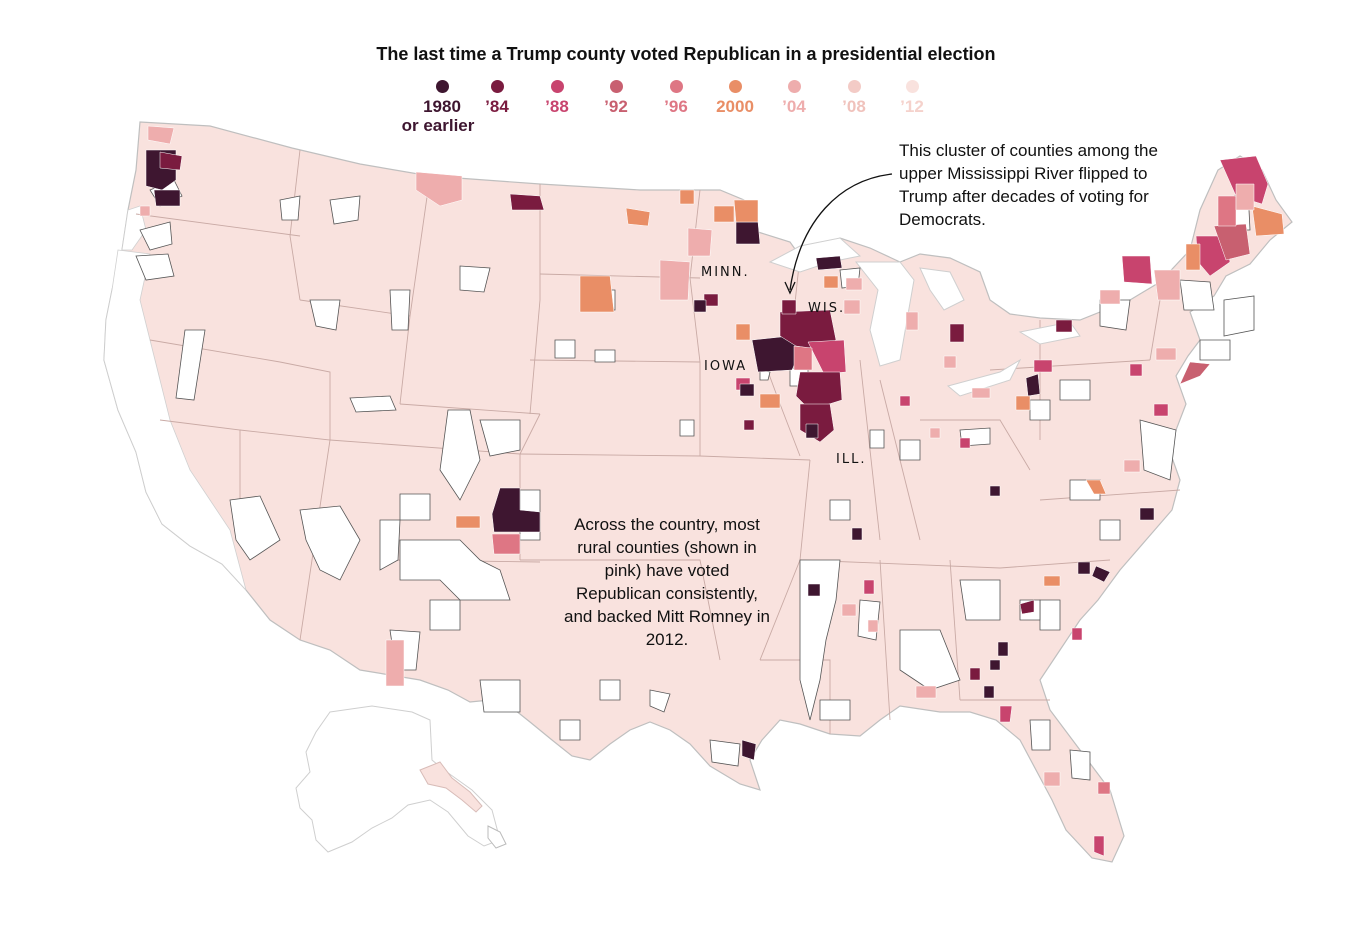  I want to click on county-cluster-1980, so click(812, 431).